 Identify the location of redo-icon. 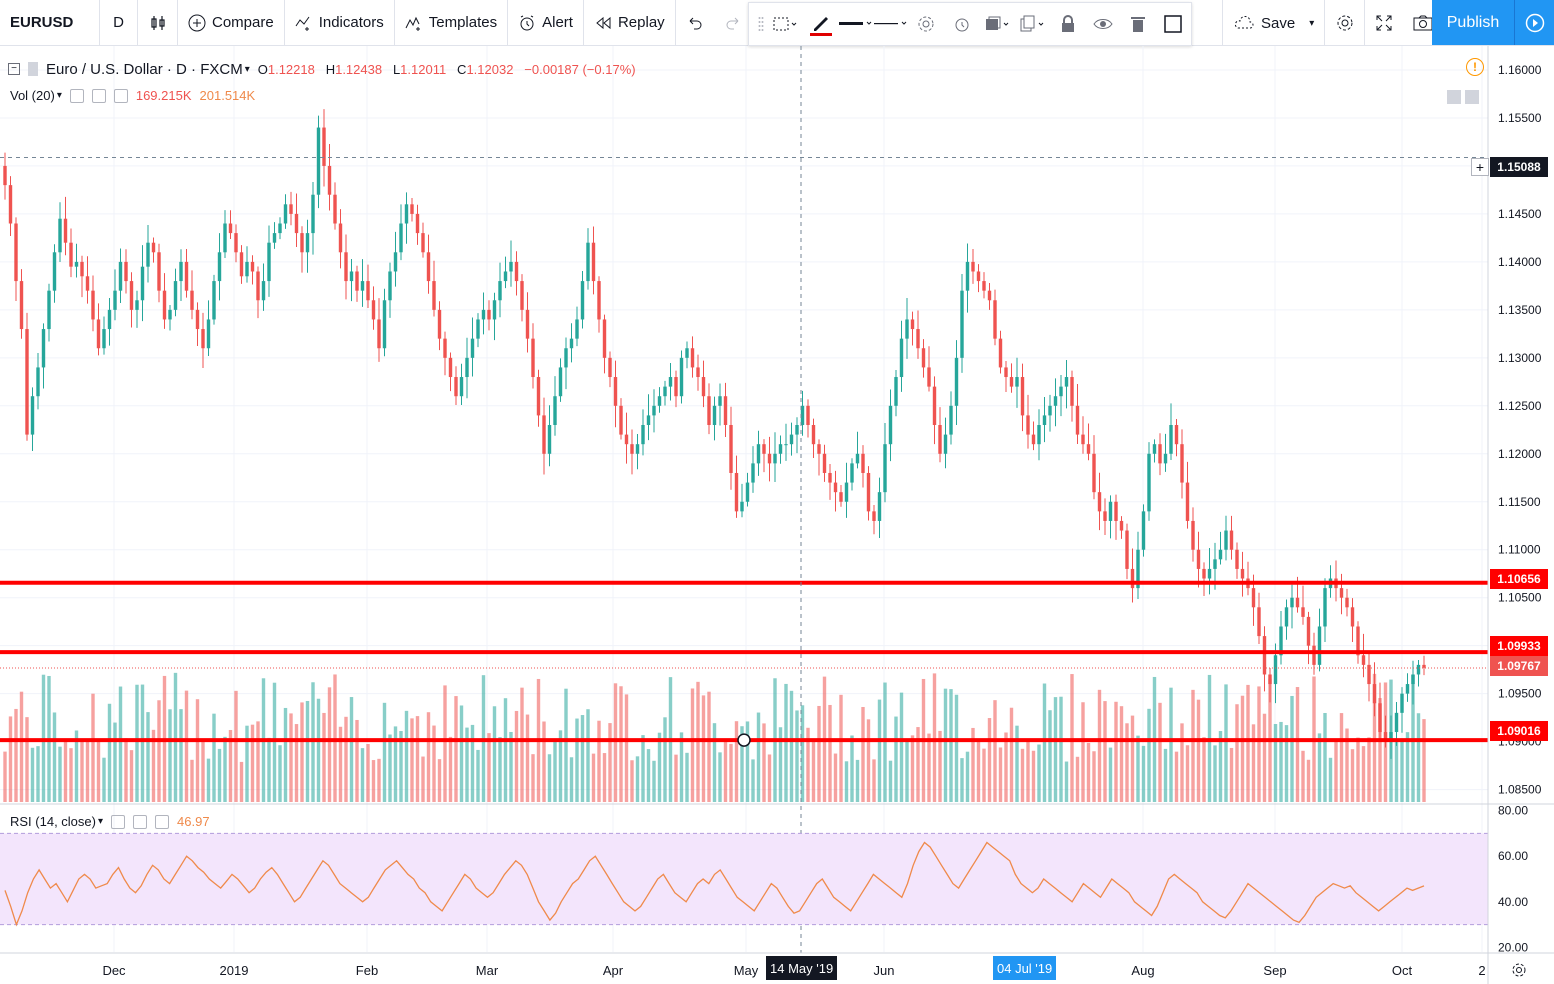
(732, 23).